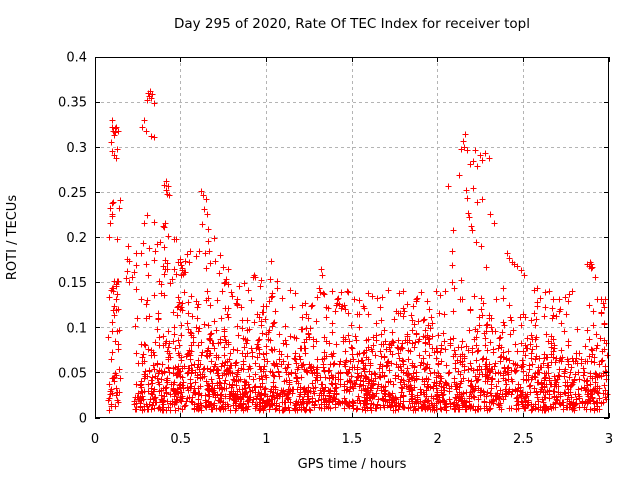  What do you see at coordinates (72, 193) in the screenshot?
I see `y-tick-label: 0.25` at bounding box center [72, 193].